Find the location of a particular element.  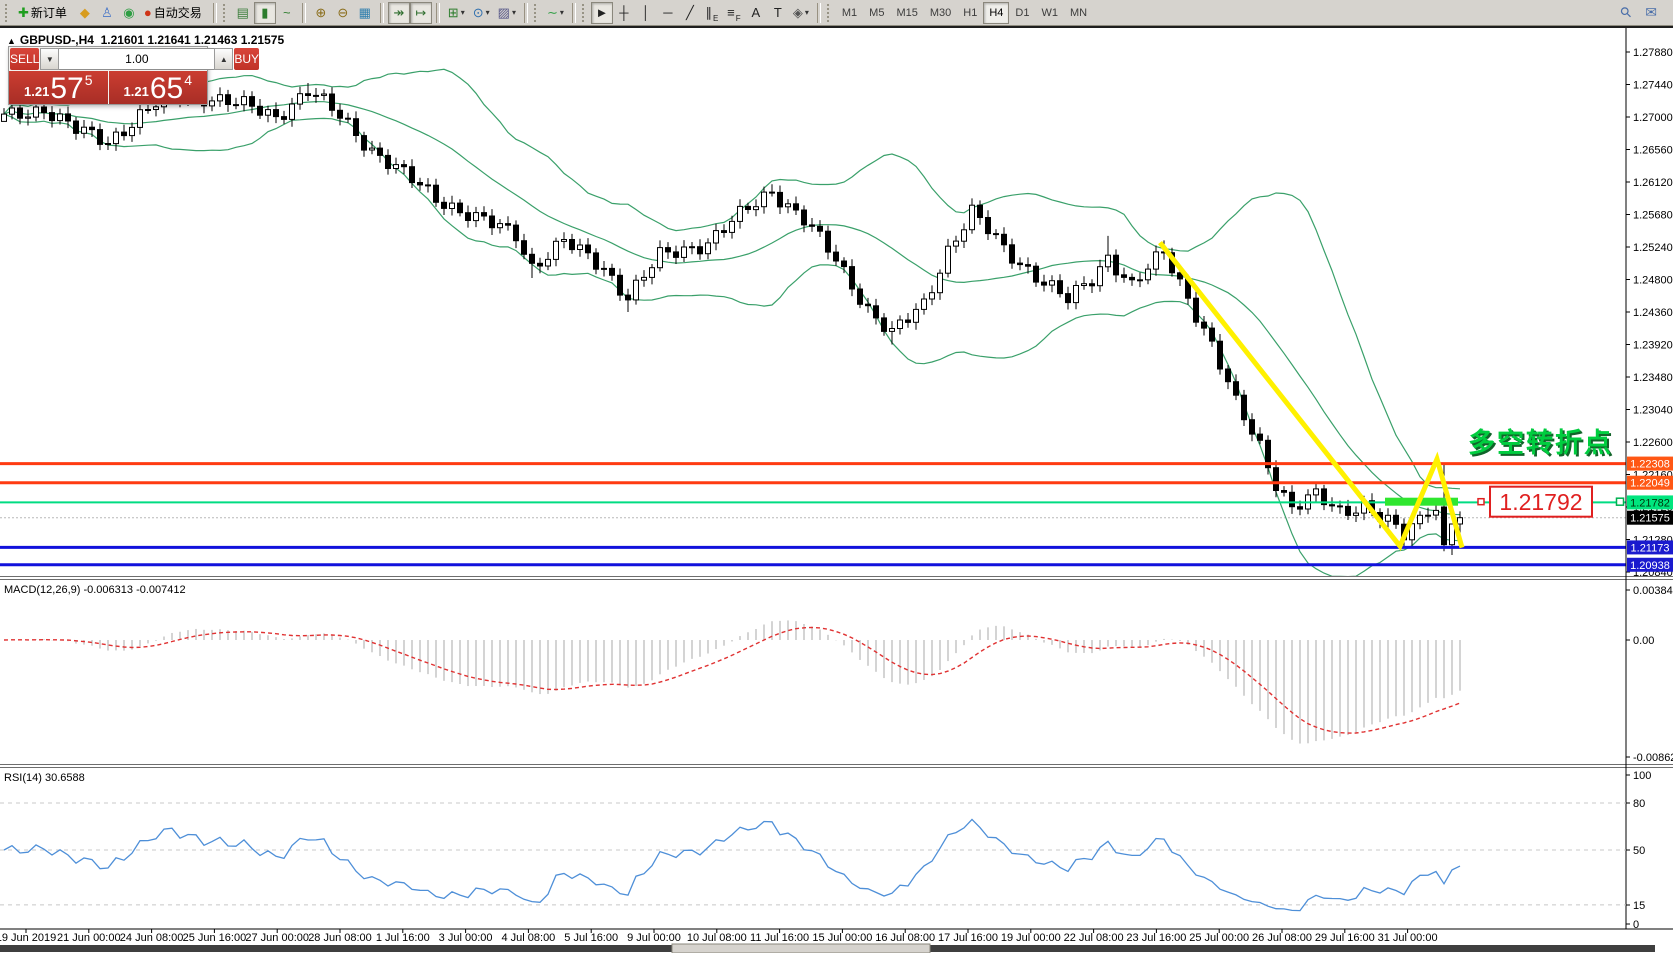

timeframe-button-mn: MN is located at coordinates (1078, 12).